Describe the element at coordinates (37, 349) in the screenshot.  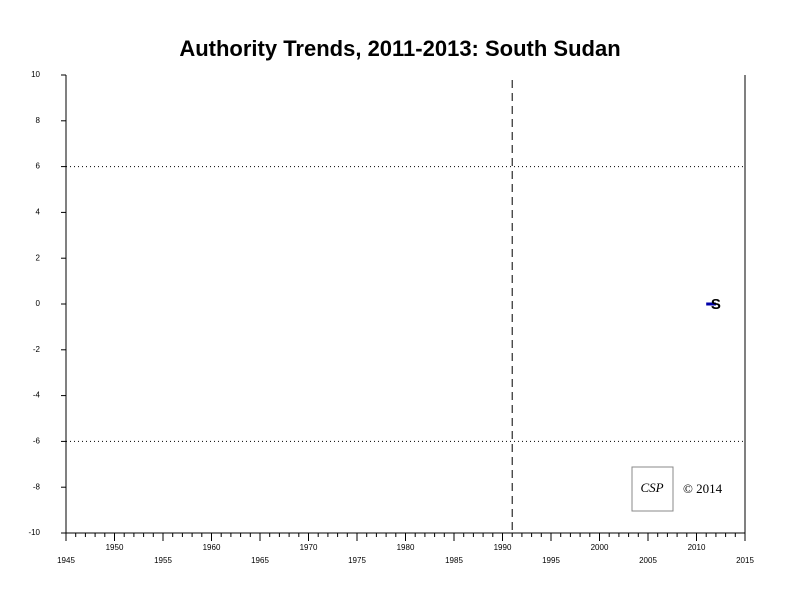
I see `y-tick-label: -2` at that location.